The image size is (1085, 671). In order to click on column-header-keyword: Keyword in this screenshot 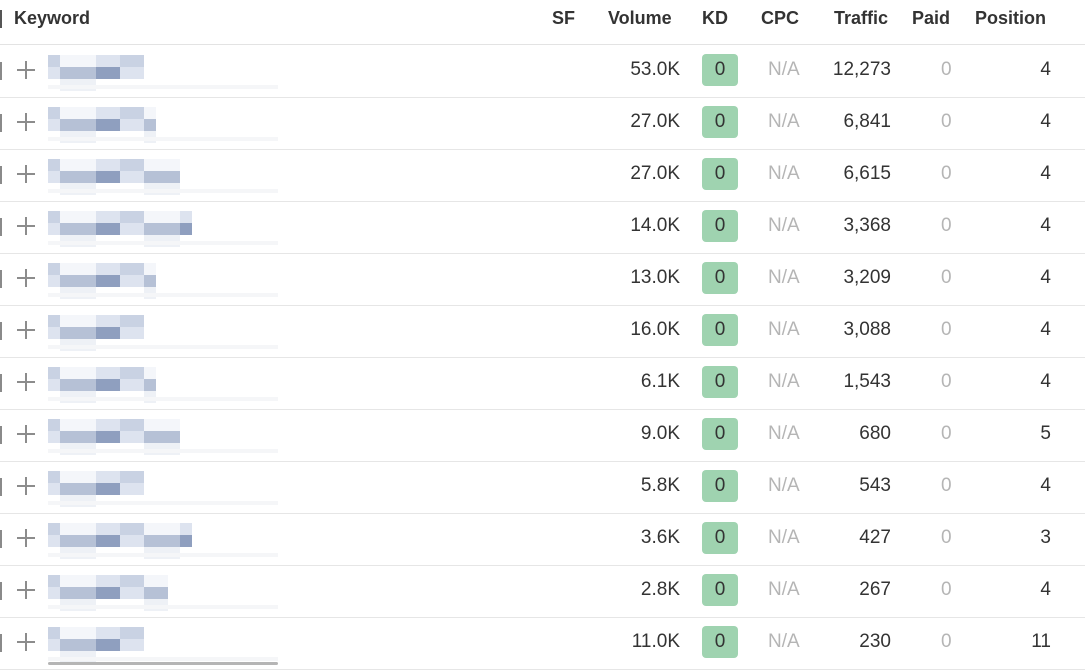, I will do `click(52, 18)`.